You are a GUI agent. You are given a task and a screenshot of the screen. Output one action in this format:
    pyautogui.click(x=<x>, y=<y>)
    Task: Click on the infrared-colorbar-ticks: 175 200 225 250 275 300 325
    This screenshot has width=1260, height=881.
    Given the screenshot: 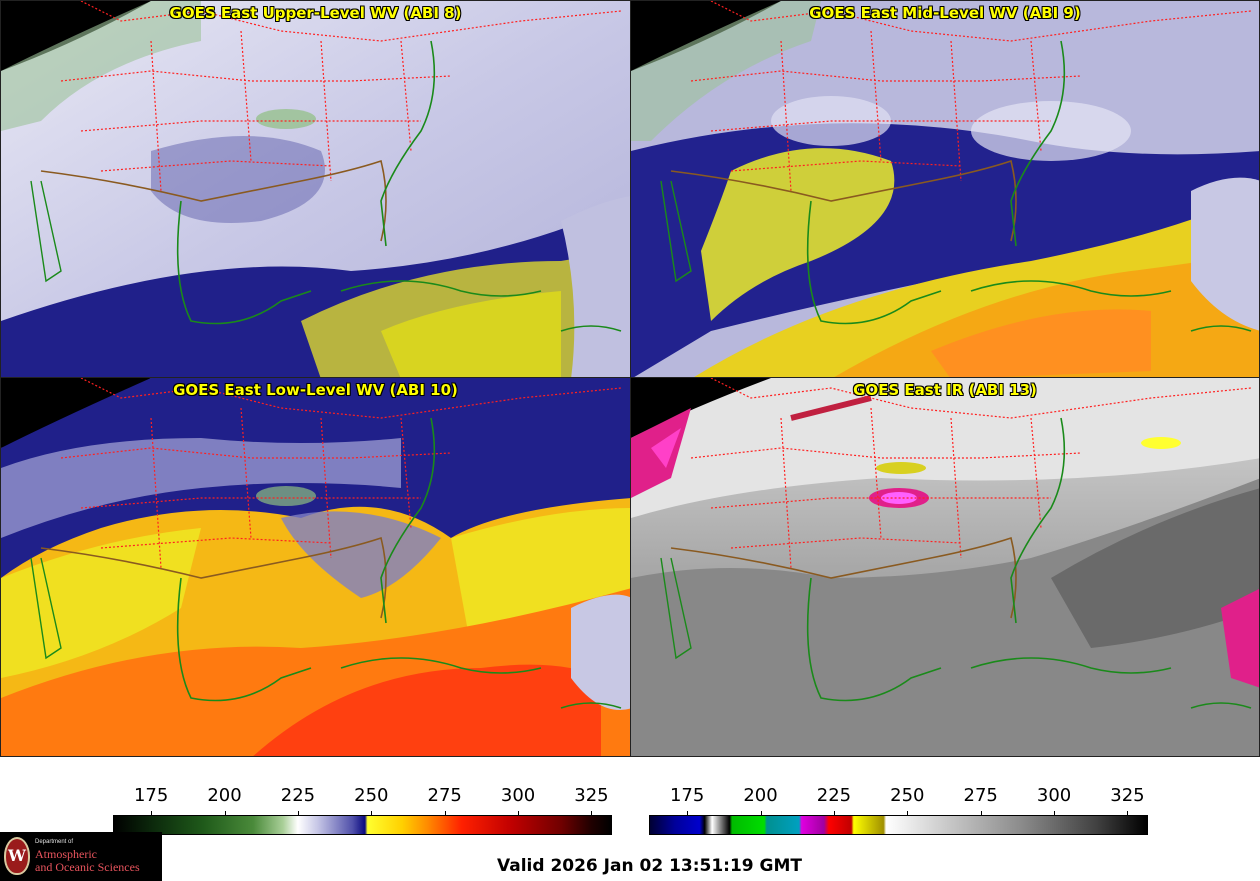 What is the action you would take?
    pyautogui.click(x=898, y=801)
    